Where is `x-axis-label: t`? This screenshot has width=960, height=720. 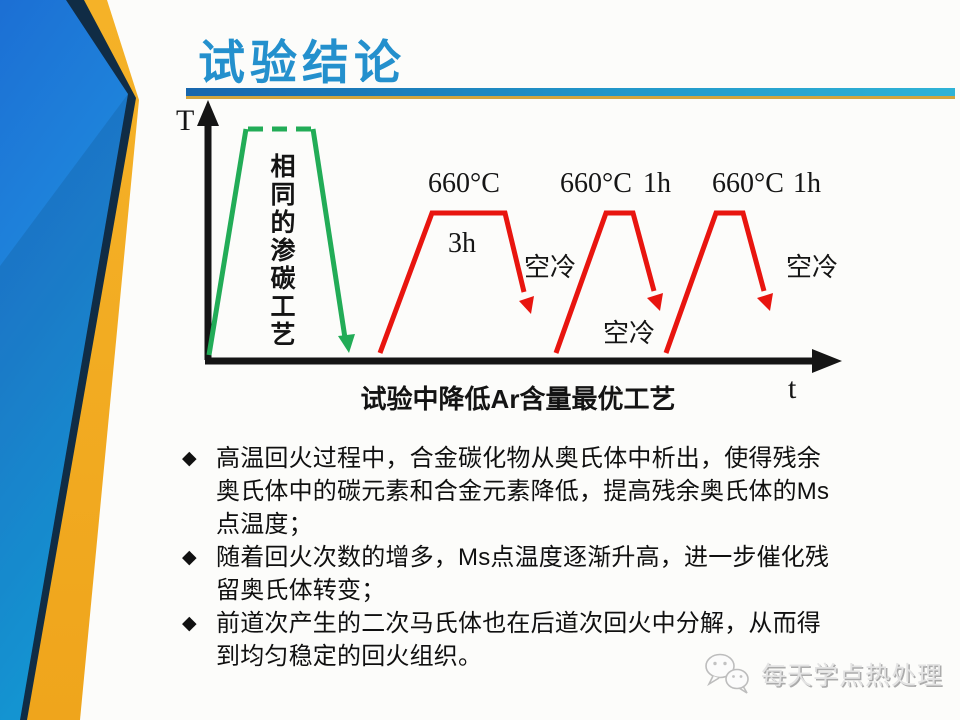
x-axis-label: t is located at coordinates (792, 388).